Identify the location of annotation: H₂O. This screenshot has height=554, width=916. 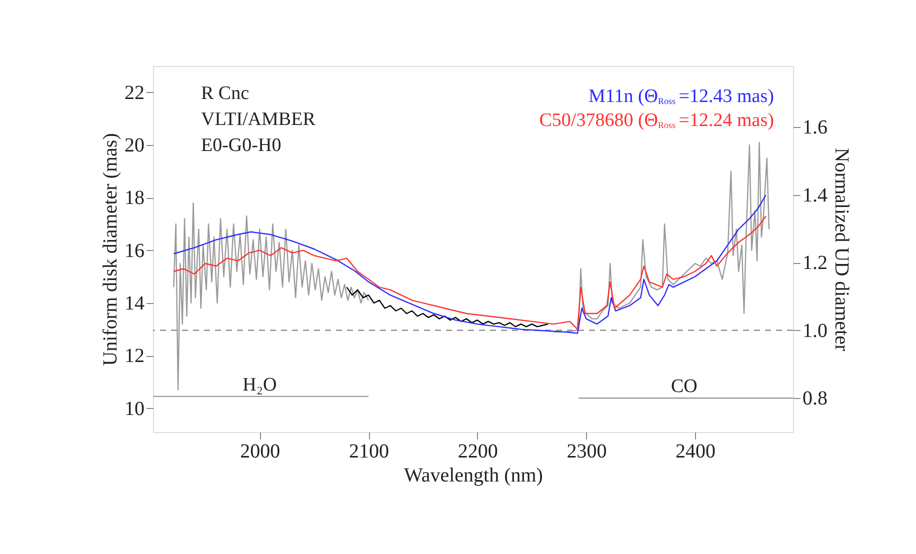
(259, 385).